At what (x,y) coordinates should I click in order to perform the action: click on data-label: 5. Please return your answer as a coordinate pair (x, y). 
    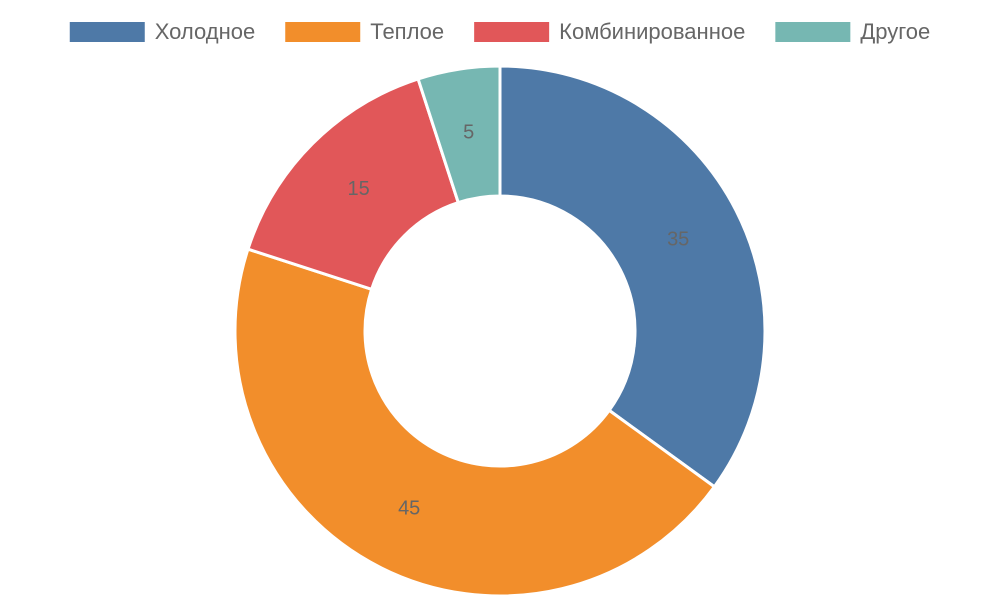
    Looking at the image, I should click on (468, 133).